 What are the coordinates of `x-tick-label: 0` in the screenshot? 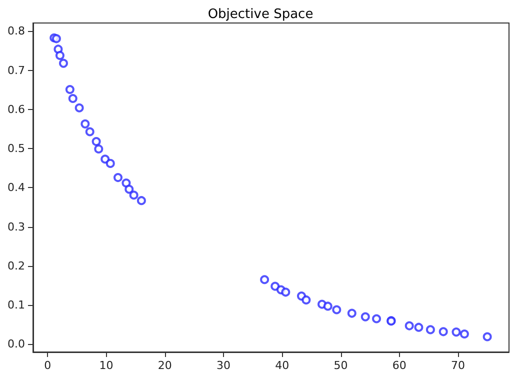 It's located at (48, 365).